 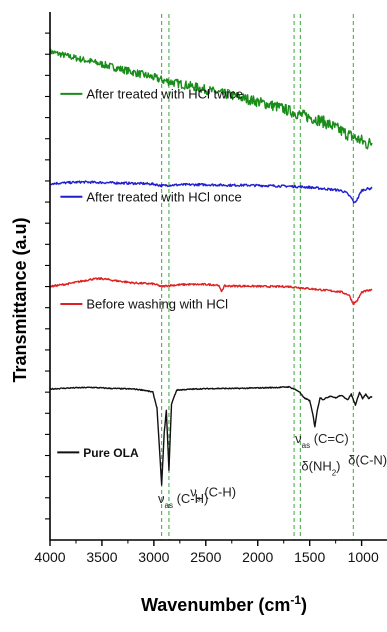 I want to click on annotations: νas (C-H)νs (C-H)νas (C=C)δ(NH2) δ(C-N), so click(x=272, y=470).